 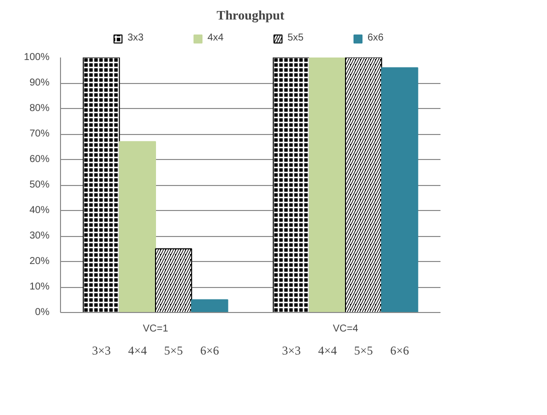 What do you see at coordinates (376, 38) in the screenshot?
I see `legend-label: 6x6` at bounding box center [376, 38].